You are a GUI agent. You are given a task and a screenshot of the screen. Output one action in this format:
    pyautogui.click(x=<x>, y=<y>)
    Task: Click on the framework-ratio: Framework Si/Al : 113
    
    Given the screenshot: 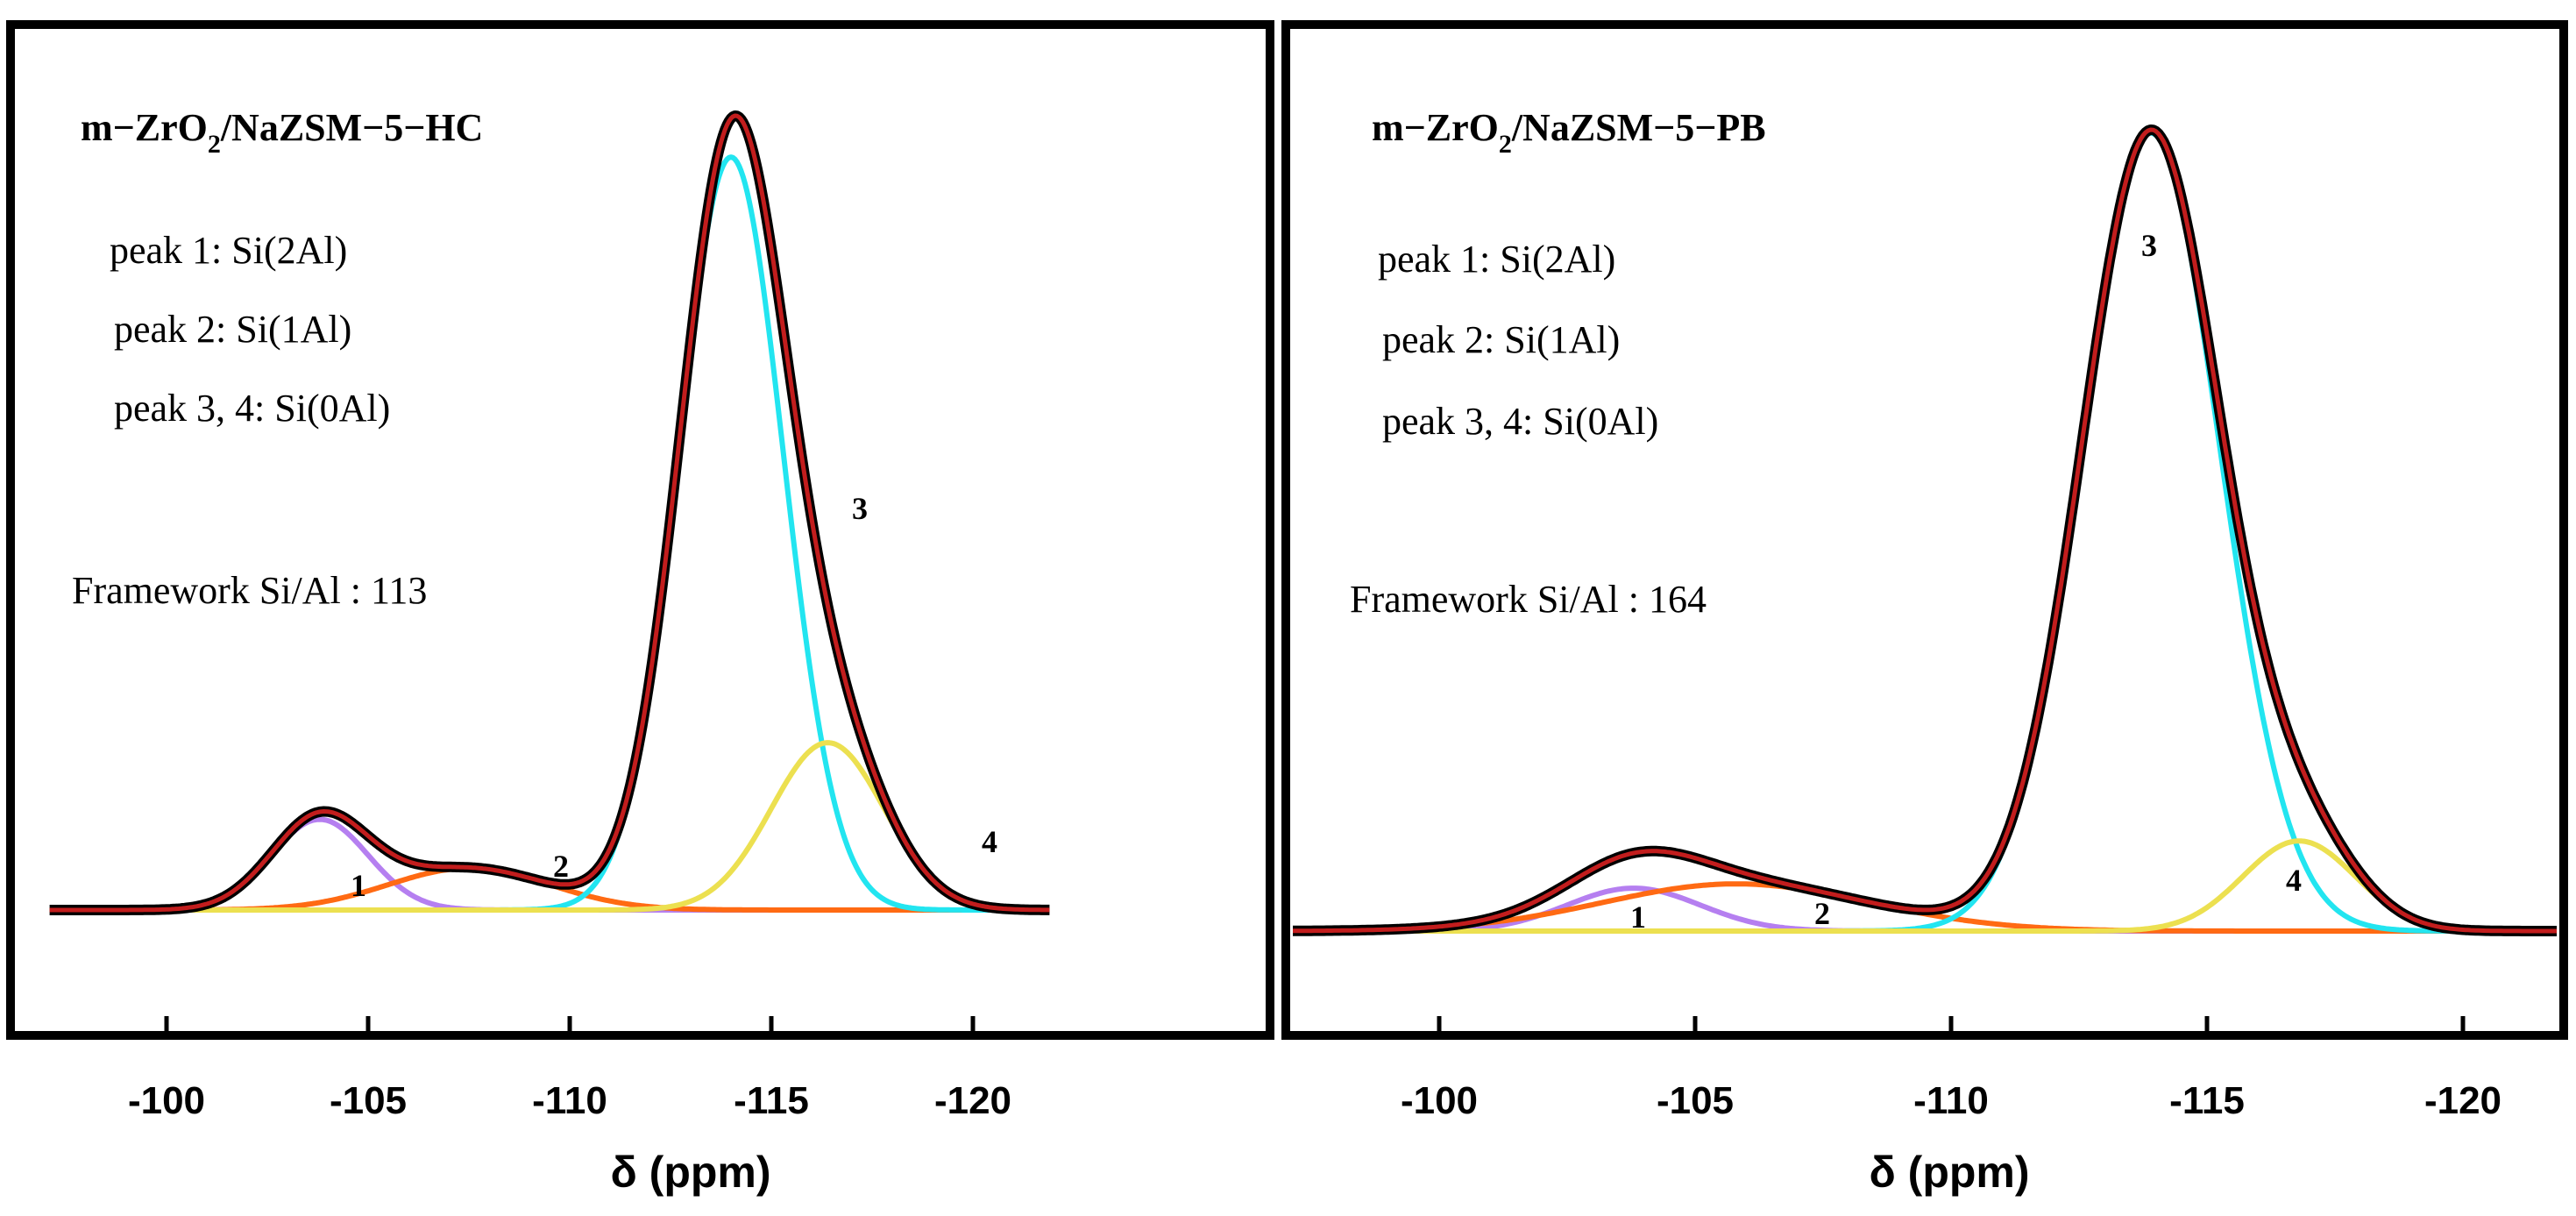 What is the action you would take?
    pyautogui.click(x=249, y=590)
    